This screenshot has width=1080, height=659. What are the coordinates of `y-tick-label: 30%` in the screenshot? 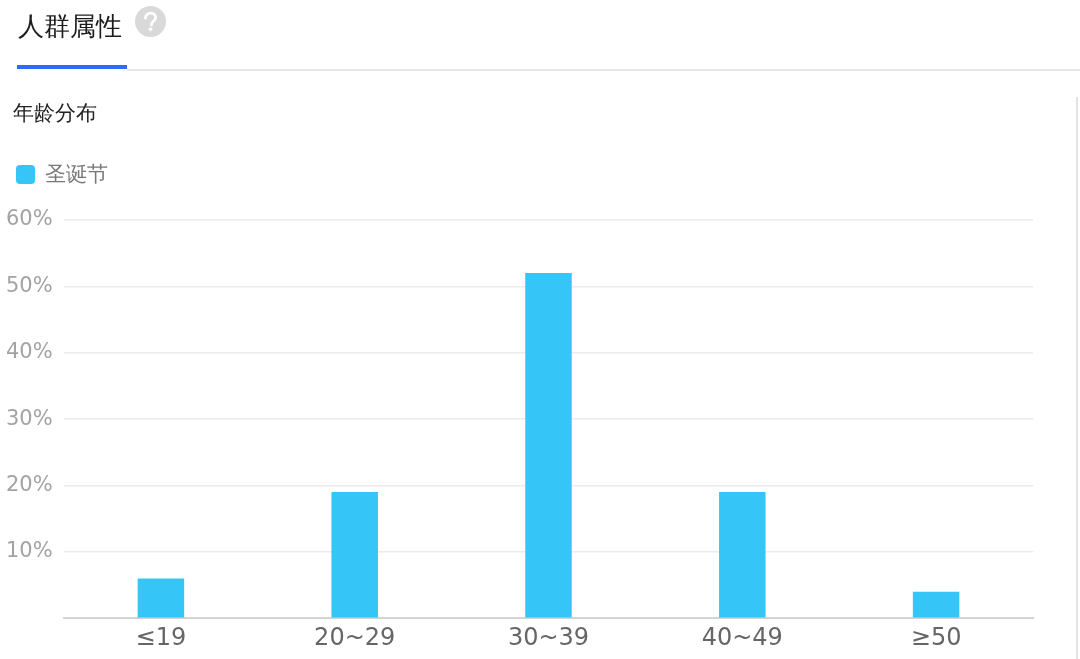 It's located at (29, 417).